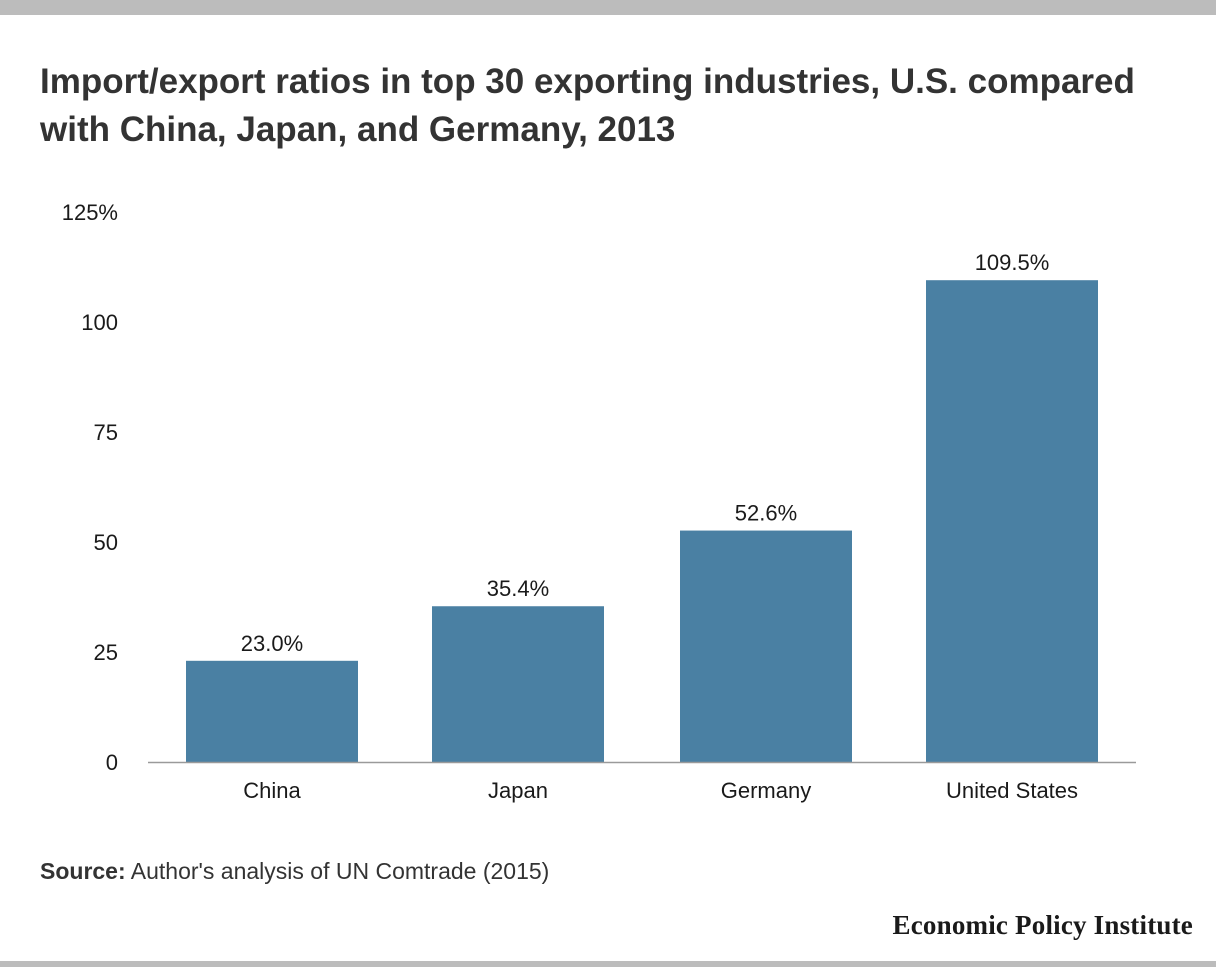 Image resolution: width=1216 pixels, height=967 pixels. Describe the element at coordinates (90, 487) in the screenshot. I see `y-axis-tick-labels: 0 25 50 75 100 125%` at that location.